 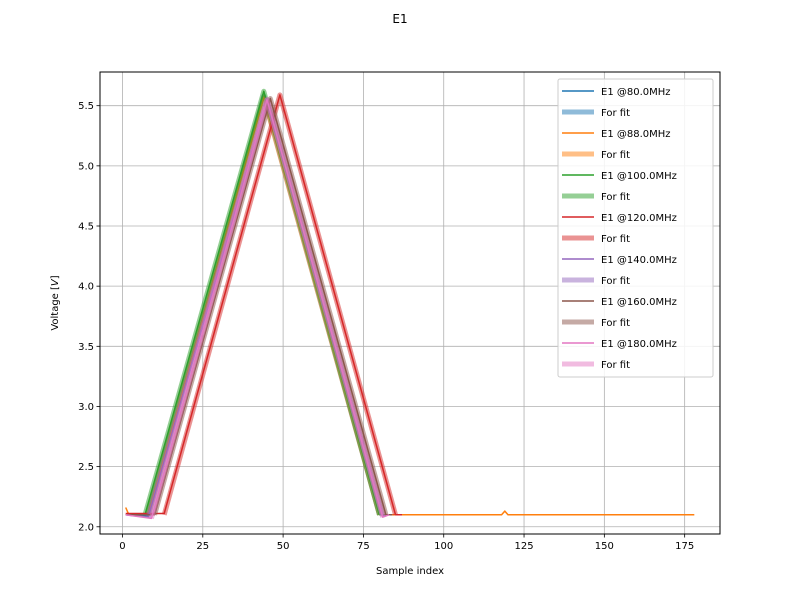 I want to click on x-tick-label: 175, so click(x=684, y=546).